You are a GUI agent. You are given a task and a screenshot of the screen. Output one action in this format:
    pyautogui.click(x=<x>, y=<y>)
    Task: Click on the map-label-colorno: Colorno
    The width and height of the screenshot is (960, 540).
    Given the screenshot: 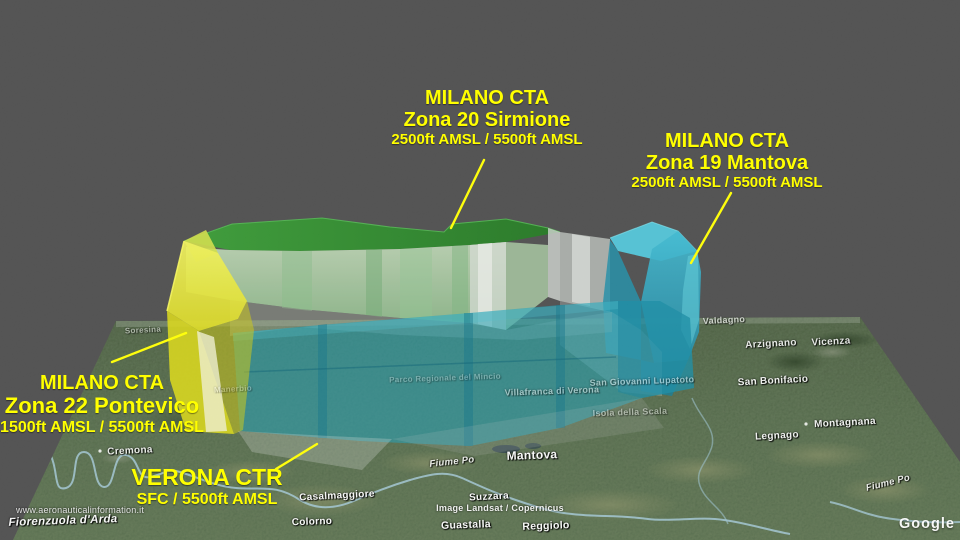 What is the action you would take?
    pyautogui.click(x=312, y=522)
    